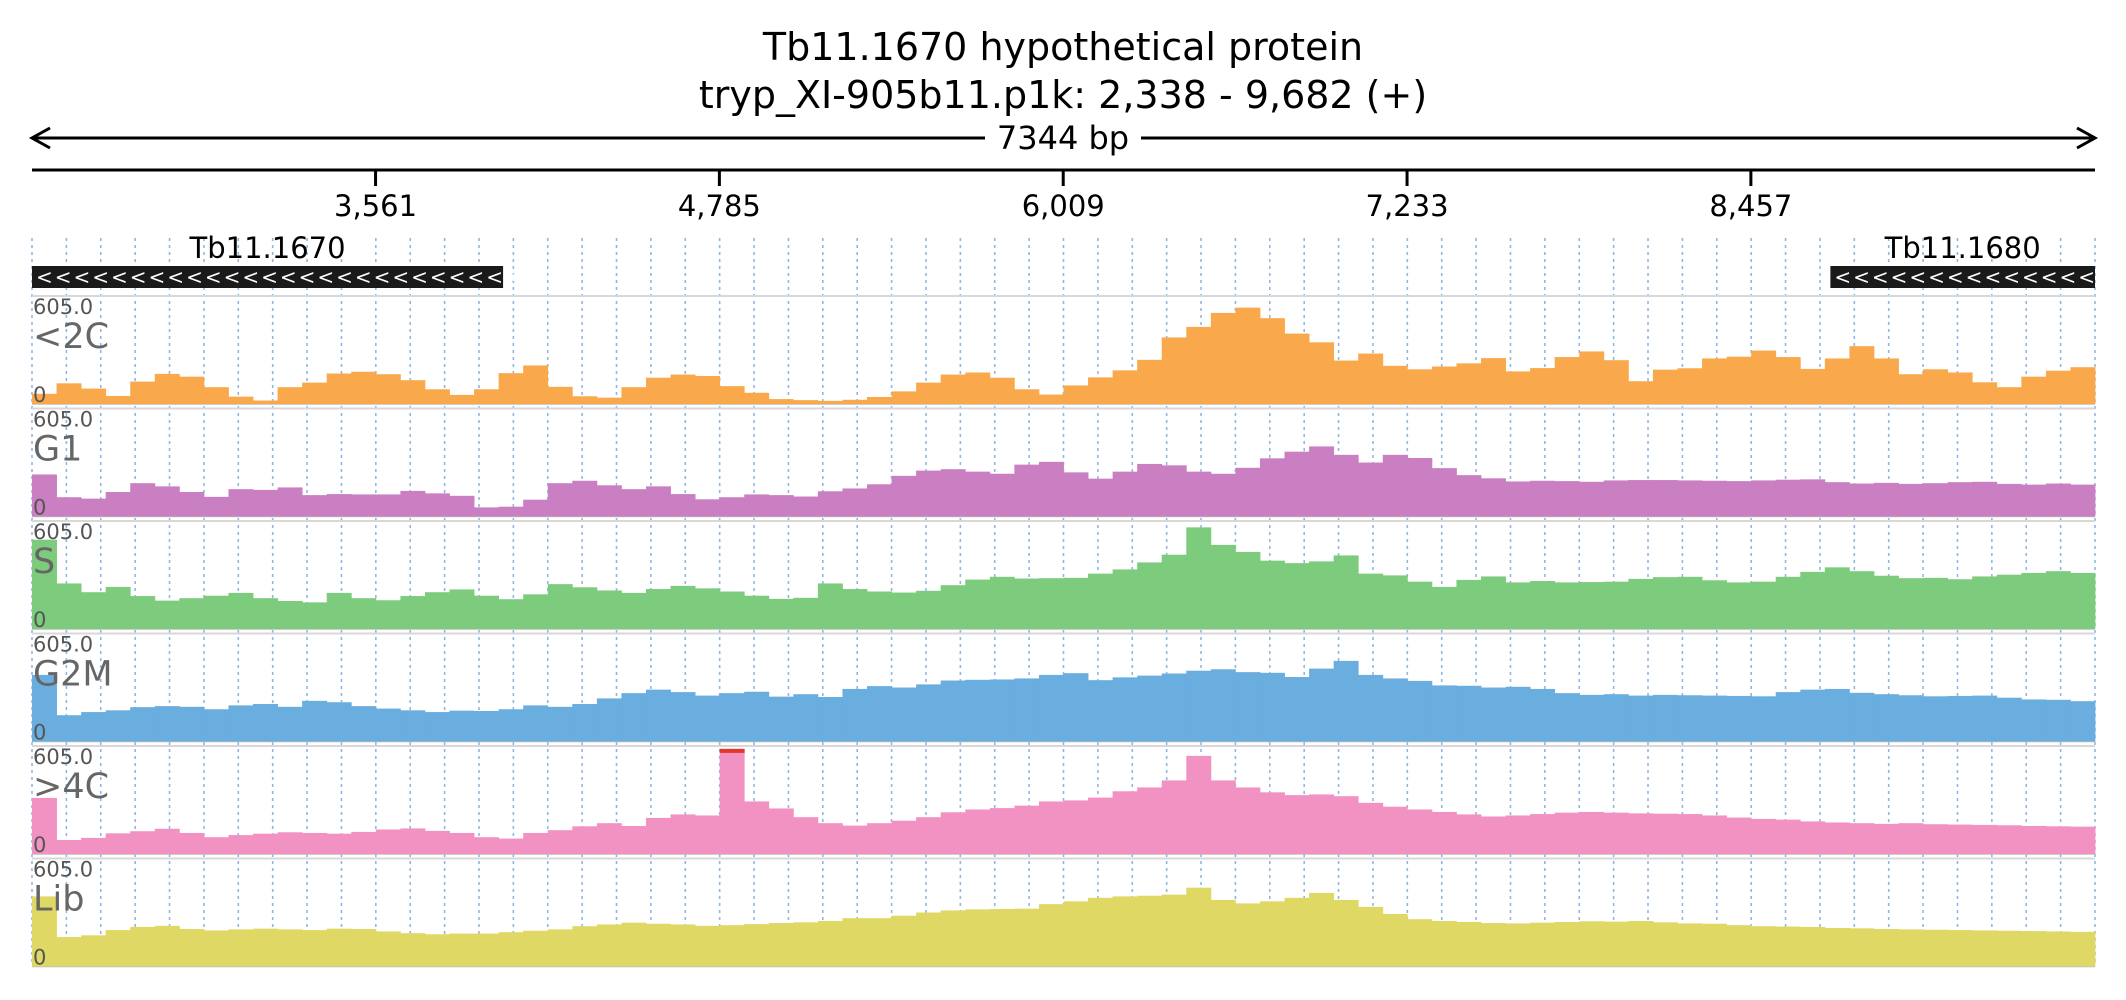 Image resolution: width=2126 pixels, height=1000 pixels. Describe the element at coordinates (58, 900) in the screenshot. I see `track-name: Lib` at that location.